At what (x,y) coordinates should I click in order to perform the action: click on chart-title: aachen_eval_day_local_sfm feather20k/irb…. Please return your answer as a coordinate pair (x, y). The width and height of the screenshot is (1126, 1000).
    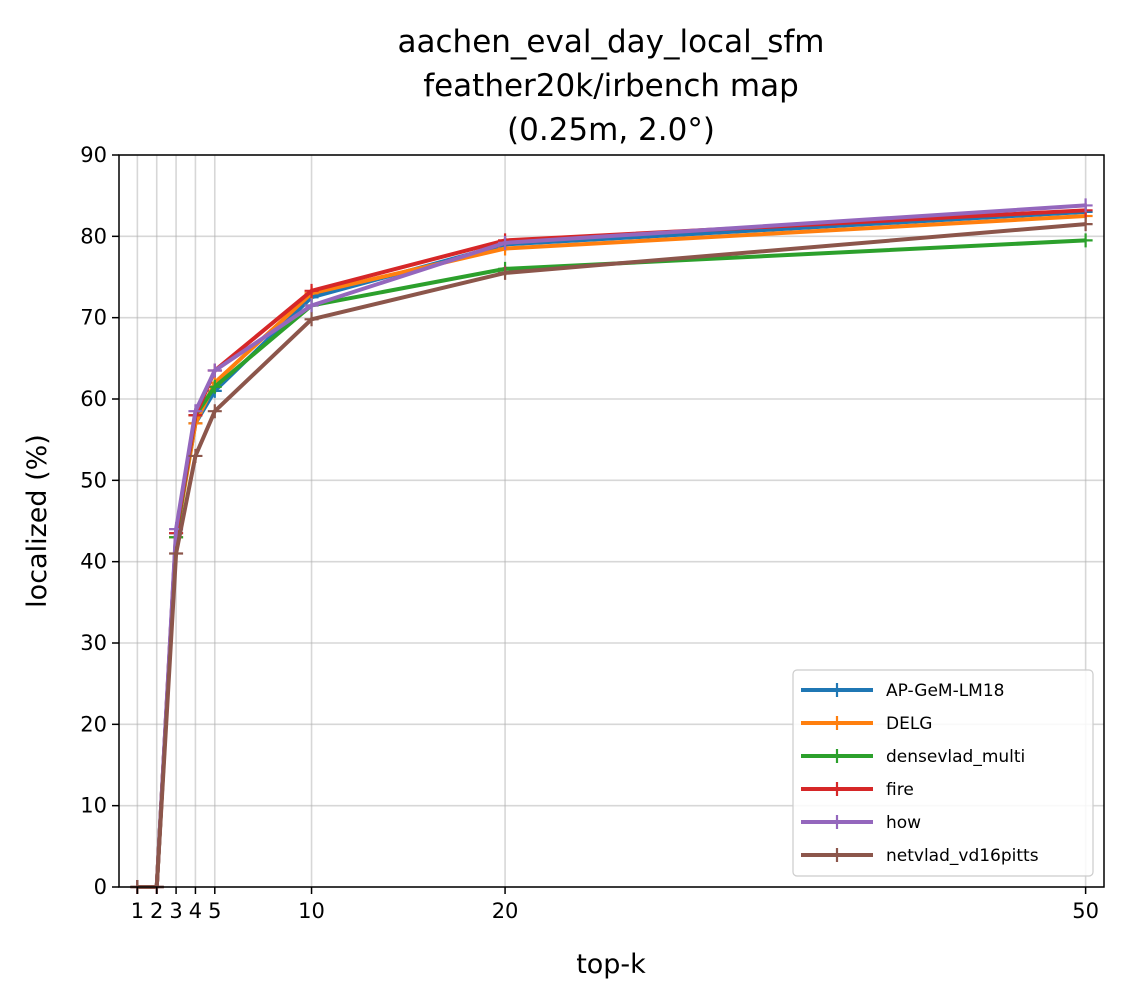
    Looking at the image, I should click on (611, 86).